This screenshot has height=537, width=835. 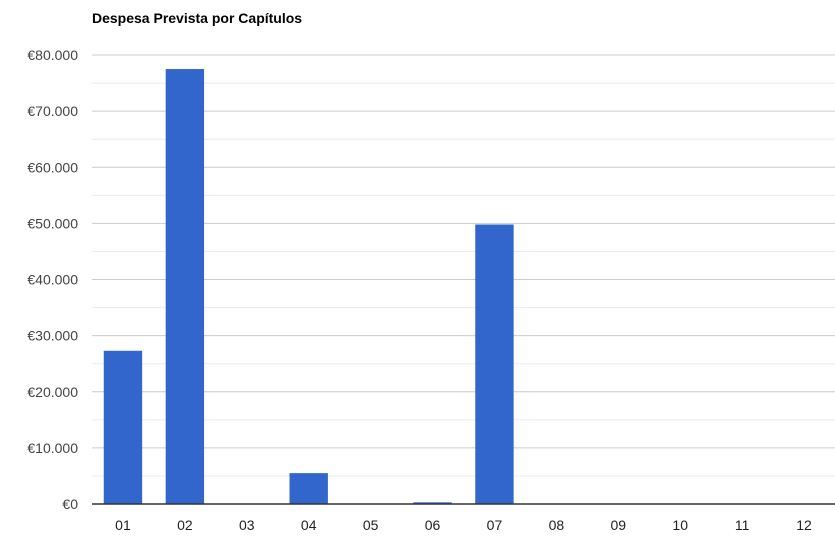 What do you see at coordinates (185, 525) in the screenshot?
I see `x-tick-label: 02` at bounding box center [185, 525].